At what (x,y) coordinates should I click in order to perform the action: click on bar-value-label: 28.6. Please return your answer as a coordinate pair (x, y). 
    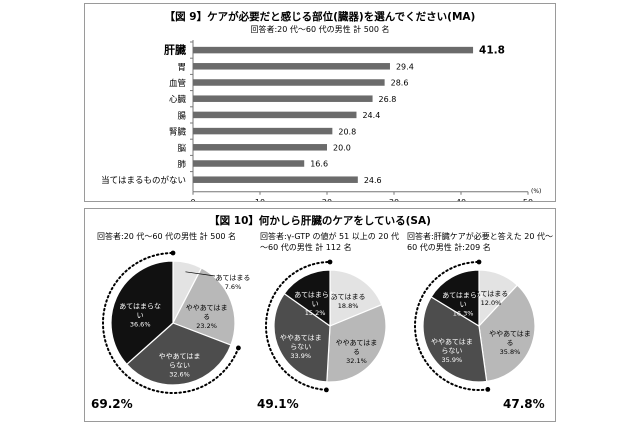
    Looking at the image, I should click on (400, 83).